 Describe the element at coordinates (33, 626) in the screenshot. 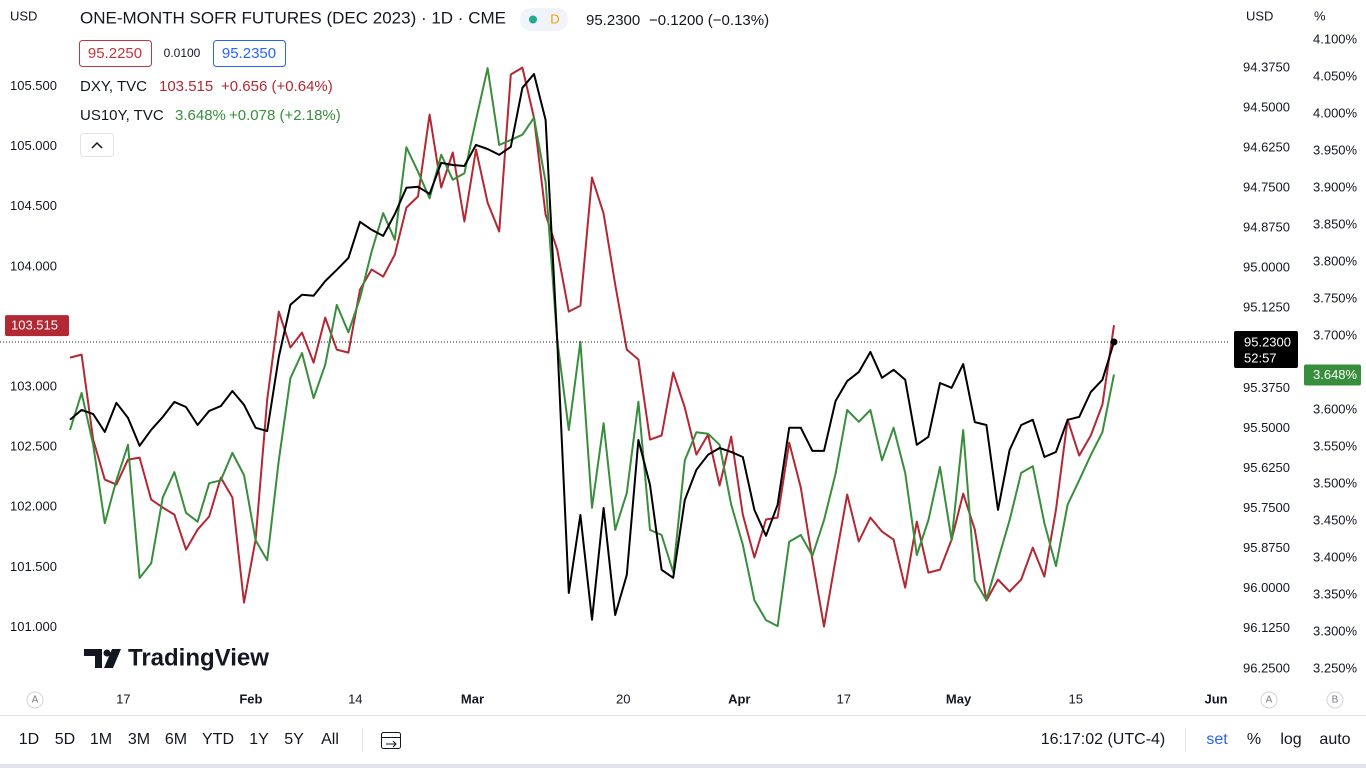

I see `left-axis-label: 101.000` at that location.